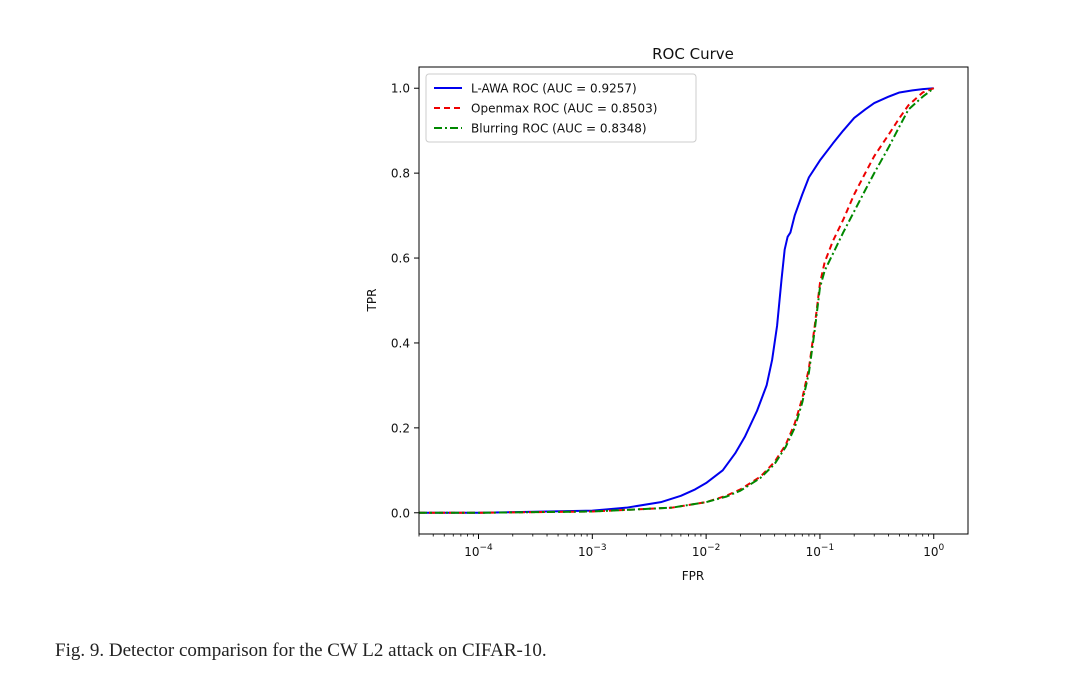  What do you see at coordinates (554, 89) in the screenshot?
I see `legend-label-0: L-AWA ROC (AUC = 0.9257)` at bounding box center [554, 89].